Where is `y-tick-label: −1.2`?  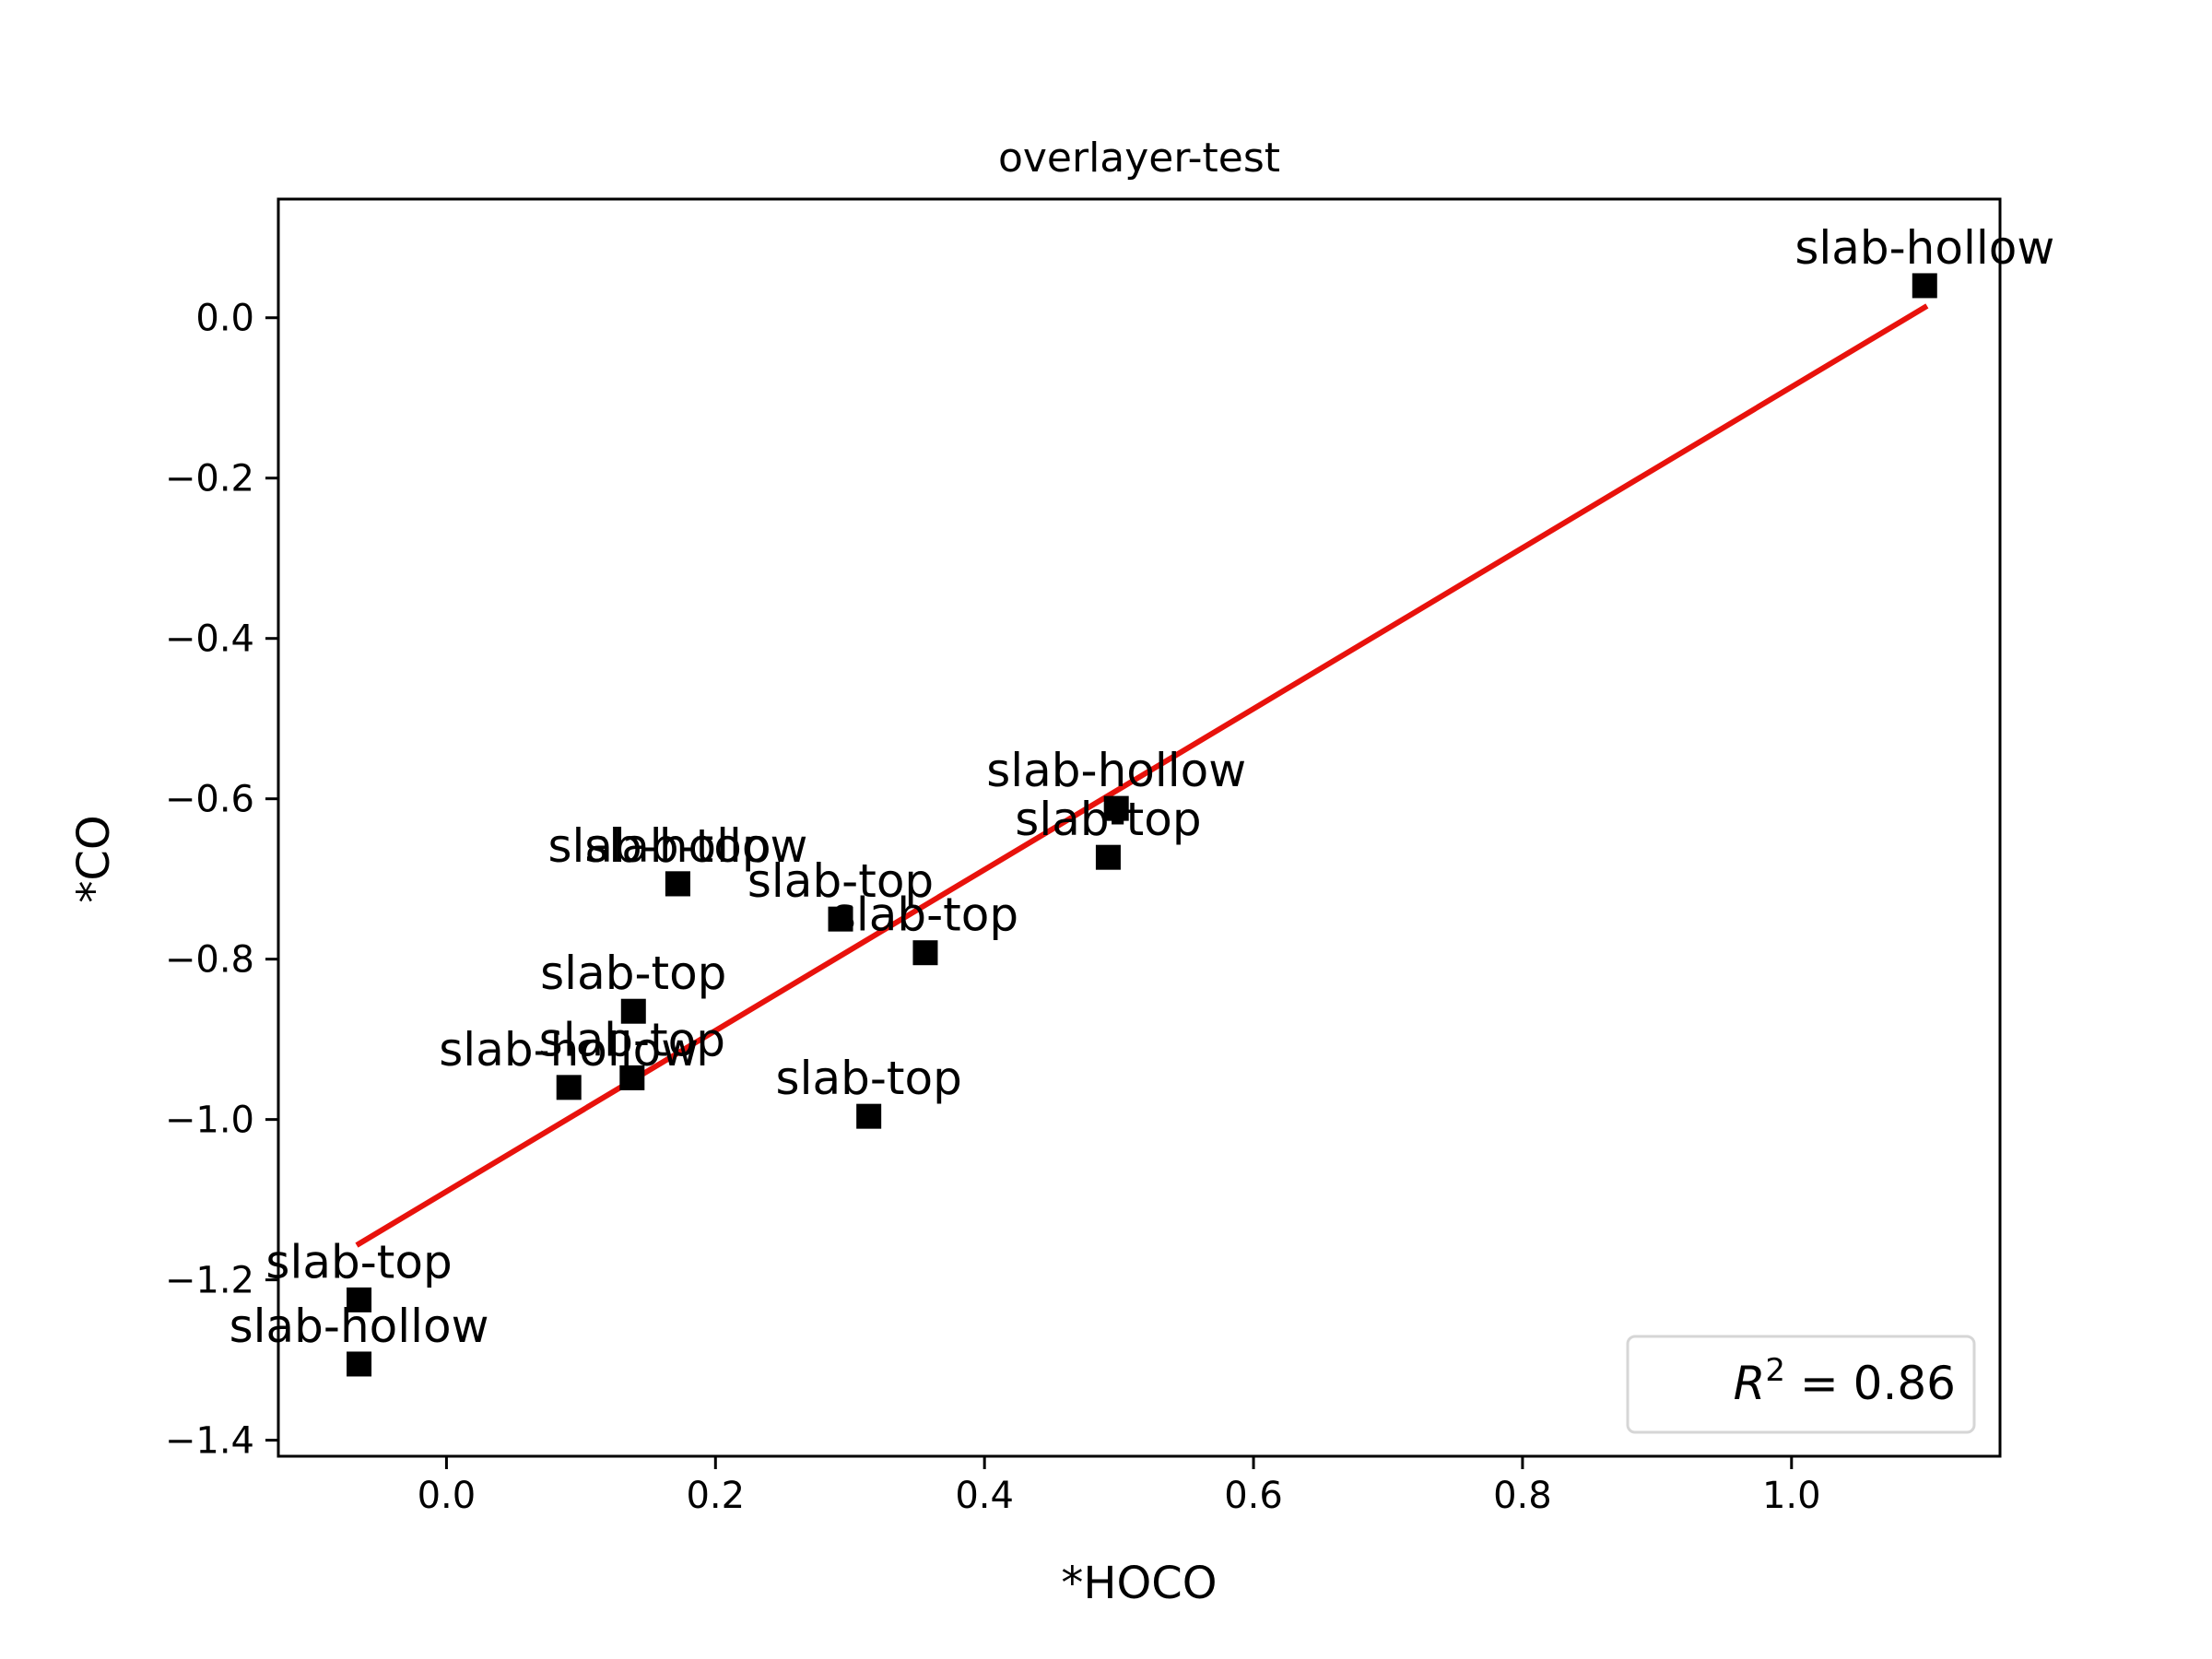 y-tick-label: −1.2 is located at coordinates (209, 1281).